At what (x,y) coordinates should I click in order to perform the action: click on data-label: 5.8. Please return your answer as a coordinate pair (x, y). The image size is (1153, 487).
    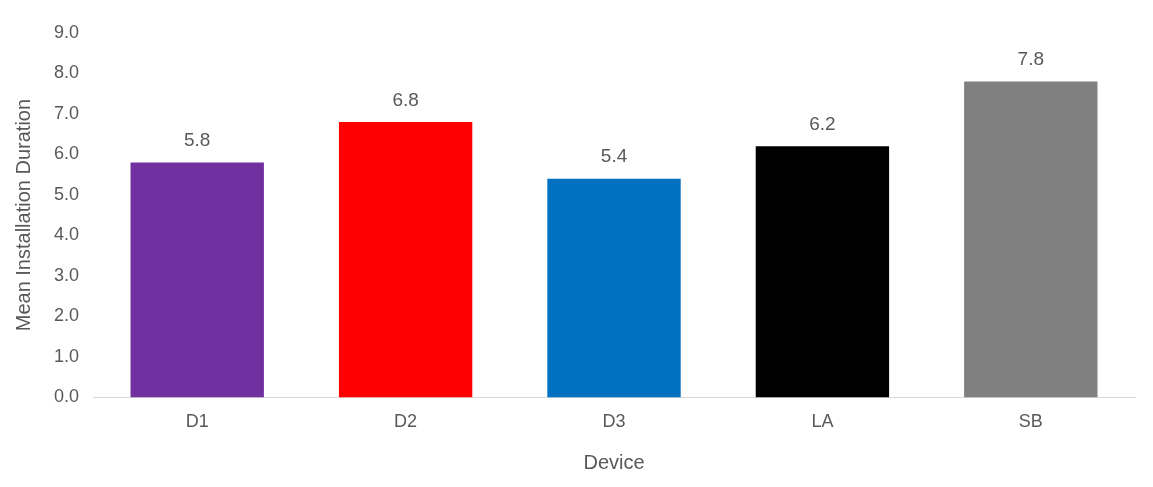
    Looking at the image, I should click on (197, 140).